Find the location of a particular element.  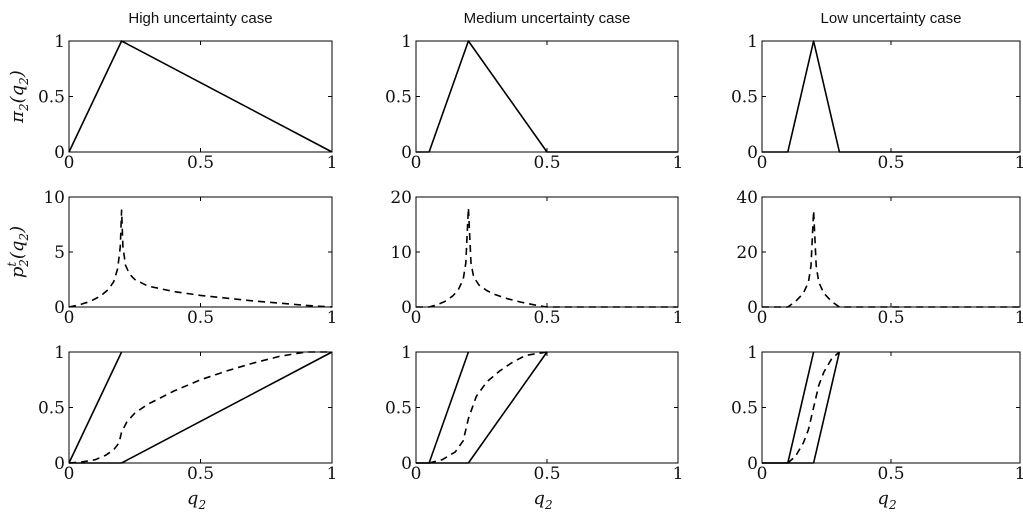

panel-medium-cdf: 0 0.5 1 0 0.5 1 q2 is located at coordinates (534, 427).